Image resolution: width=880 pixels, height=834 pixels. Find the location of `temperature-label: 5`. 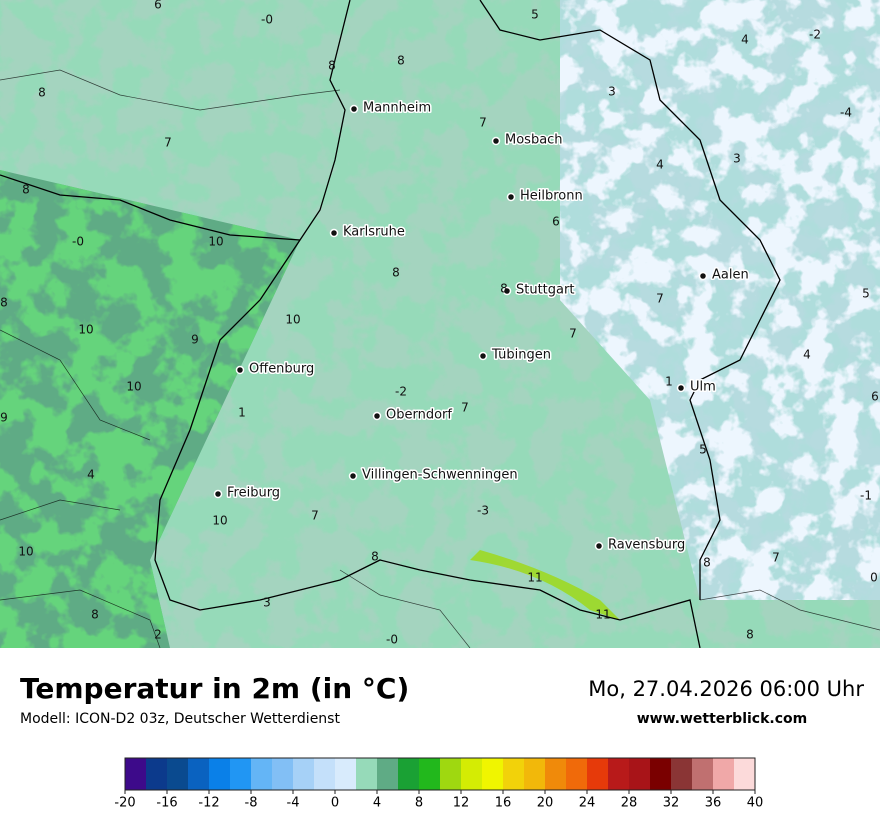

temperature-label: 5 is located at coordinates (703, 450).